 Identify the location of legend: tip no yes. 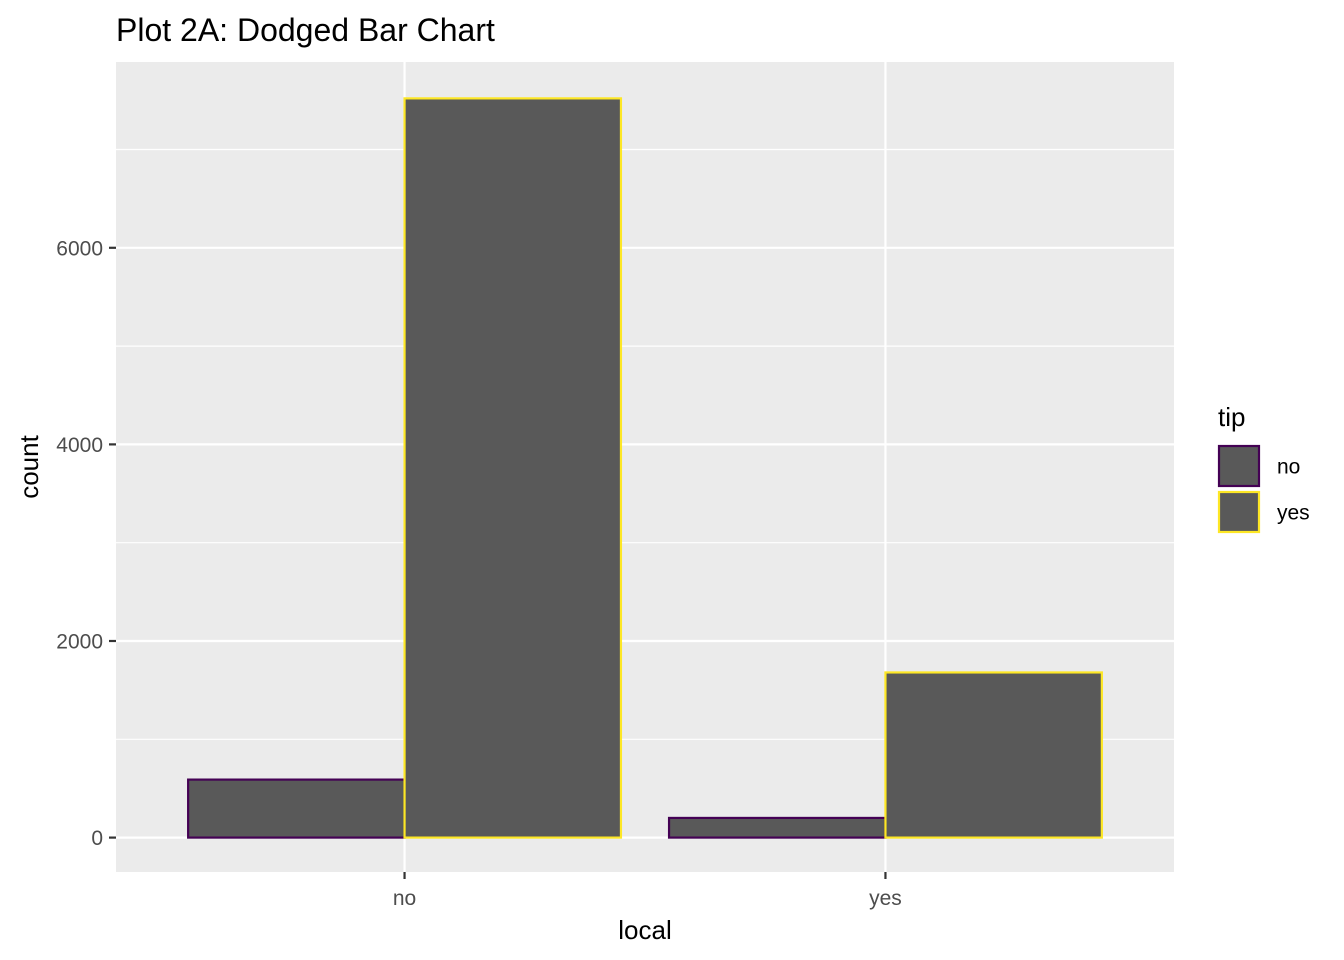
(1263, 468).